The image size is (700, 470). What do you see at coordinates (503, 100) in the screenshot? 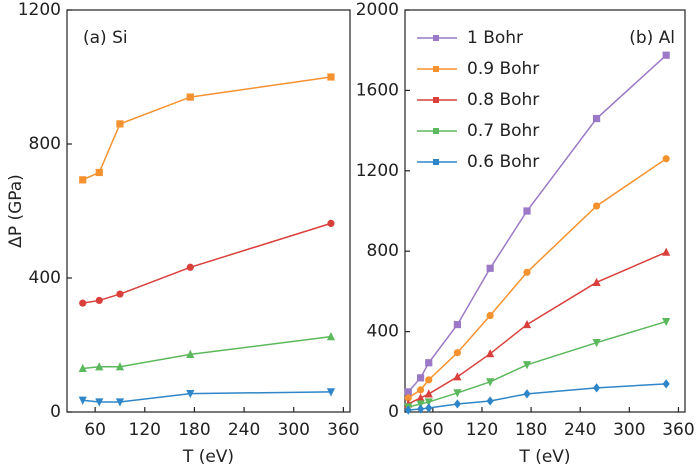
I see `legend-label: 0.8 Bohr` at bounding box center [503, 100].